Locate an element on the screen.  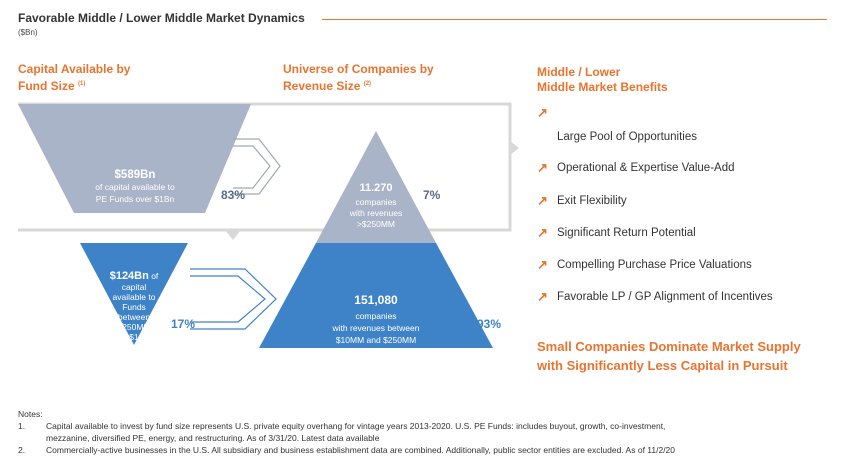
benefit-item-2: ↗ Operational & Expertise Value-Add is located at coordinates (636, 168).